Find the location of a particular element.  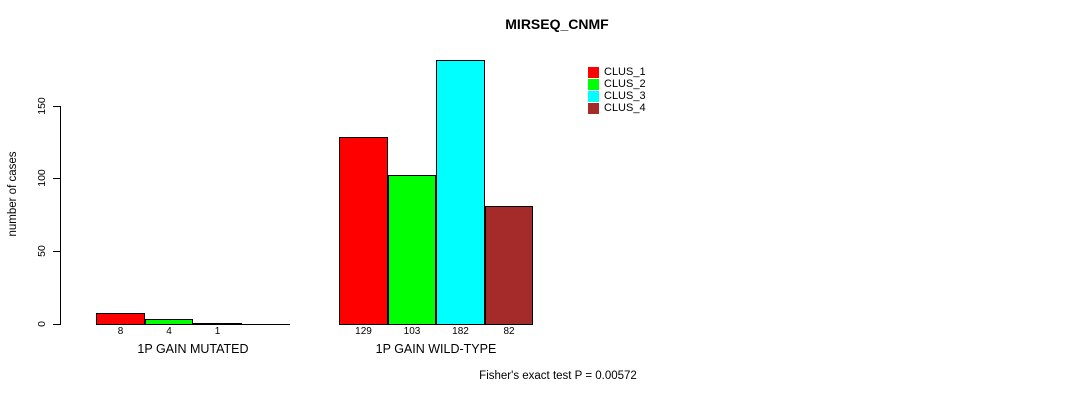

legend-label: CLUS_1 is located at coordinates (625, 72).